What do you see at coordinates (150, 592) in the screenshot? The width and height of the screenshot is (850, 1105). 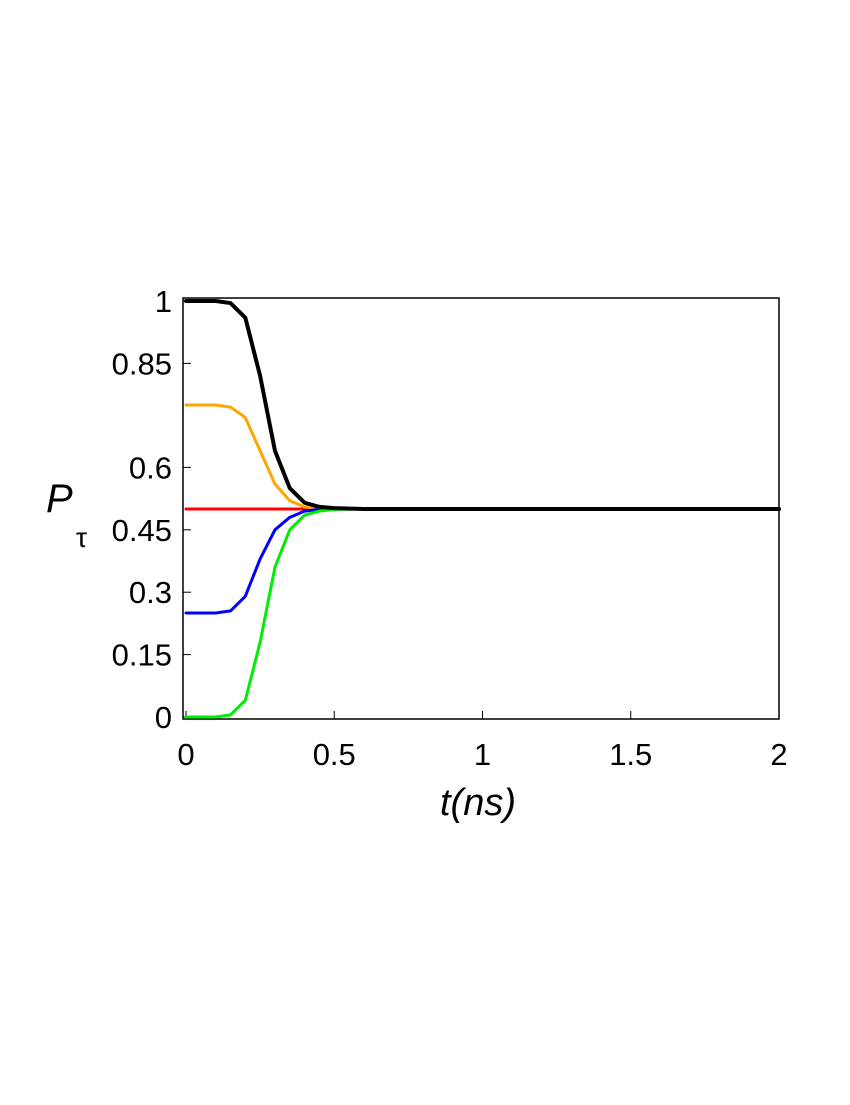 I see `y-tick-label: 0.3` at bounding box center [150, 592].